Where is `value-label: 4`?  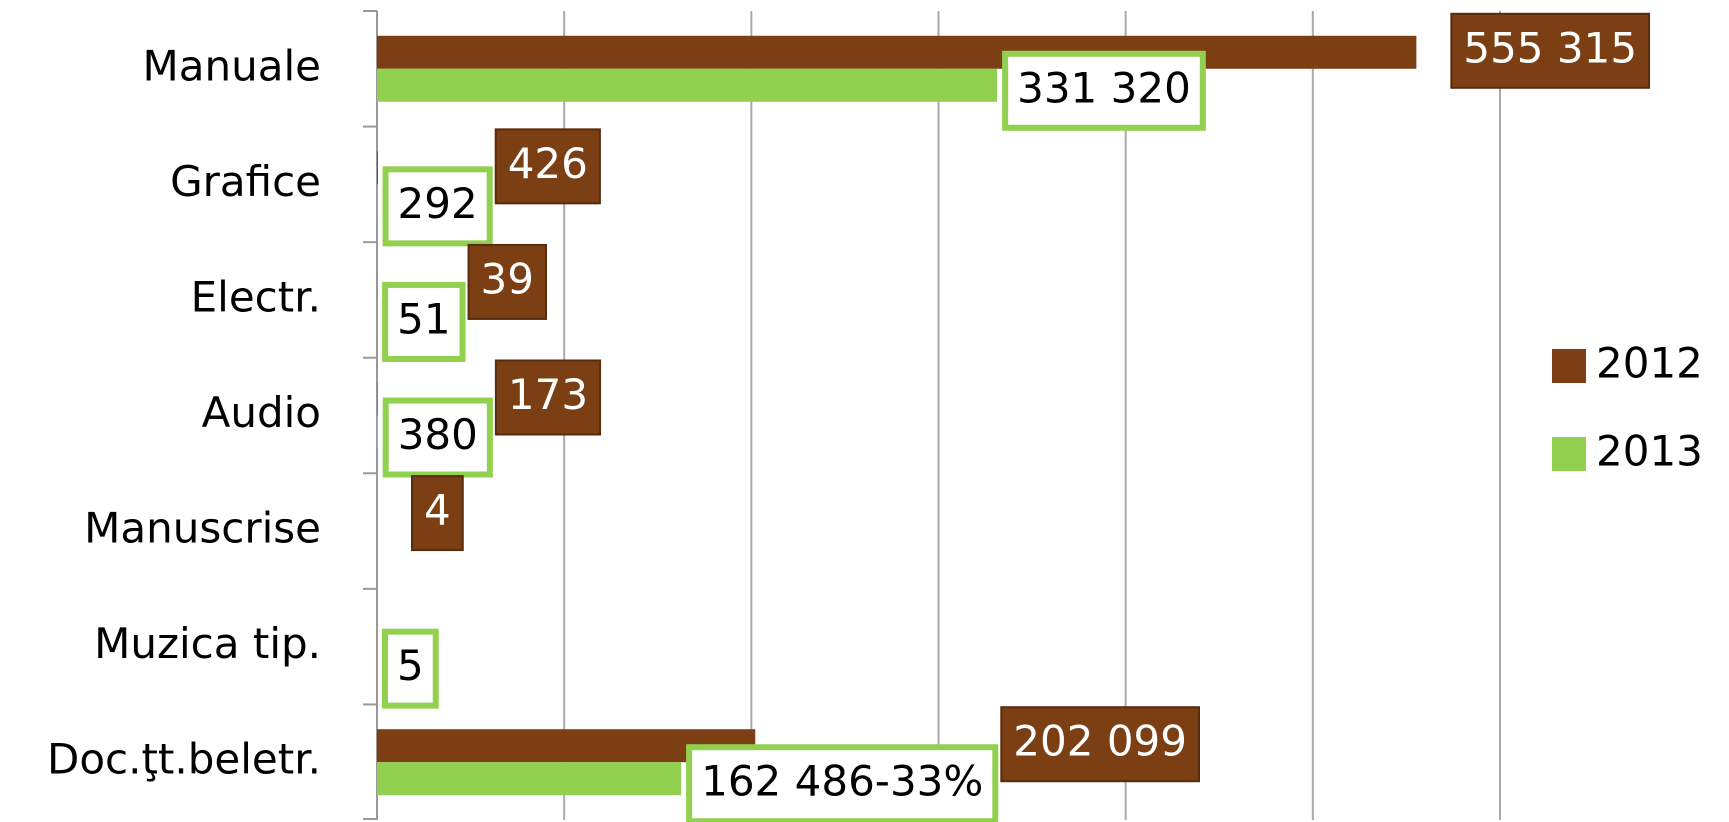 value-label: 4 is located at coordinates (437, 510).